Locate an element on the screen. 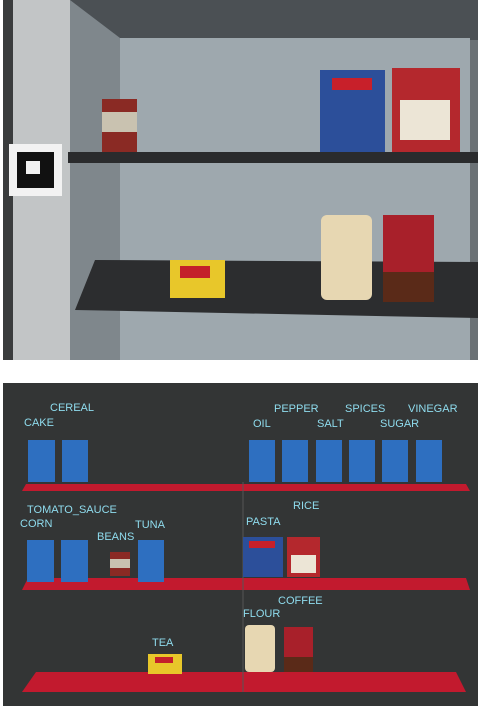  beans-label is located at coordinates (120, 563).